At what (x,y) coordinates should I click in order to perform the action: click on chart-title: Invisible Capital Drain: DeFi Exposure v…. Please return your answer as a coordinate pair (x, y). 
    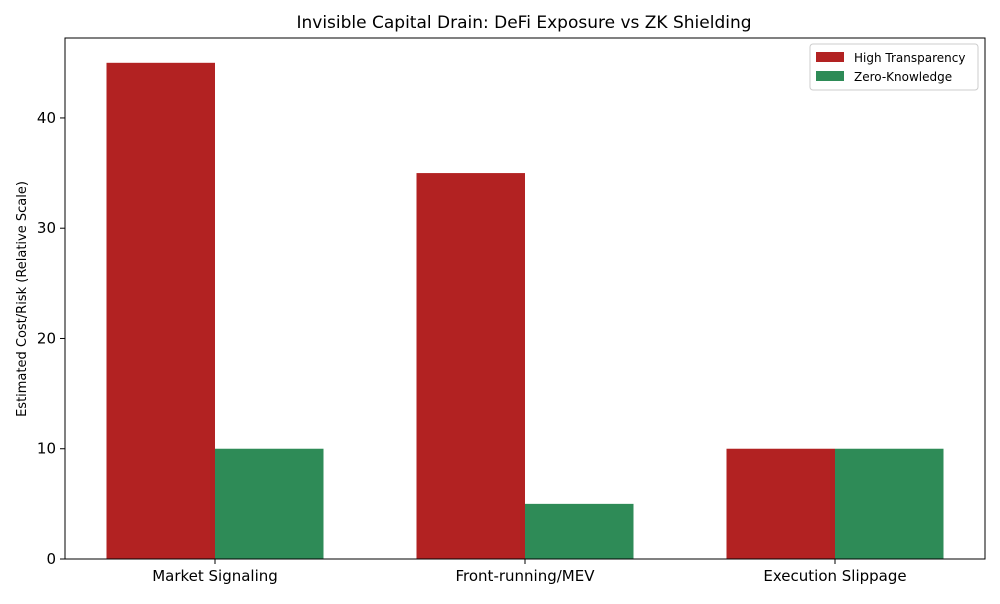
    Looking at the image, I should click on (523, 23).